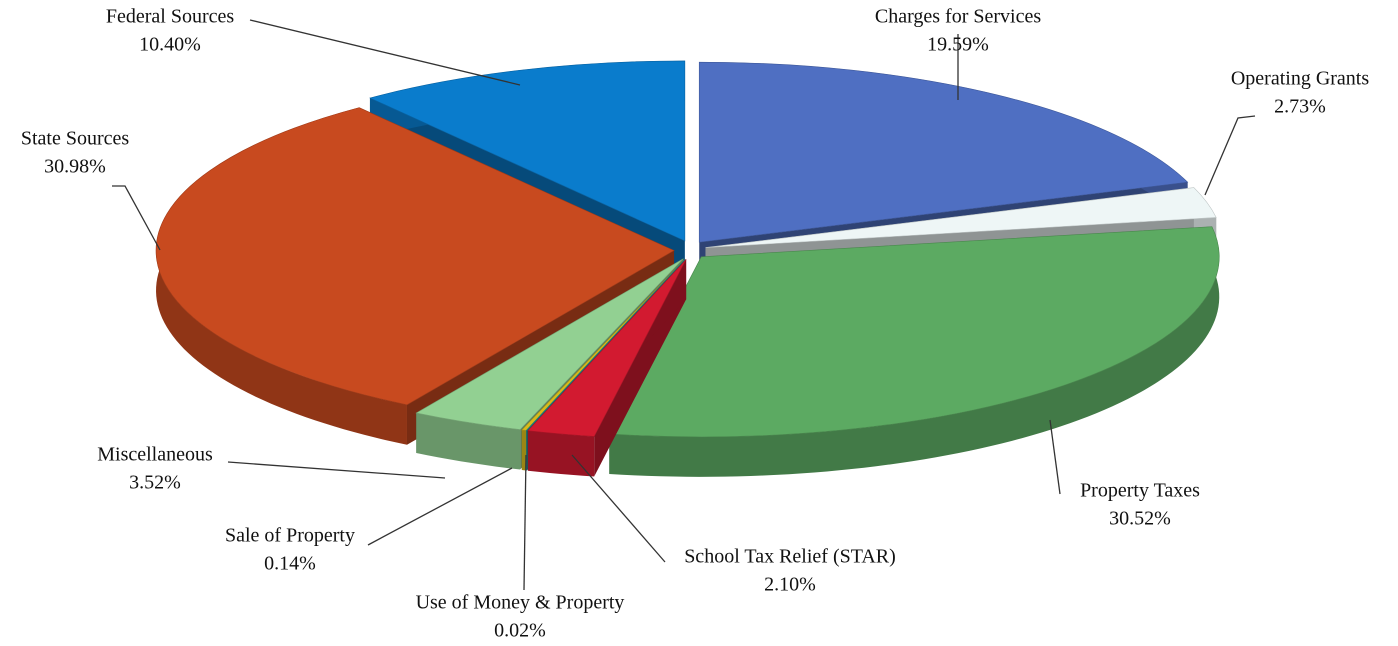  What do you see at coordinates (958, 45) in the screenshot?
I see `slice-value-label: 19.59%` at bounding box center [958, 45].